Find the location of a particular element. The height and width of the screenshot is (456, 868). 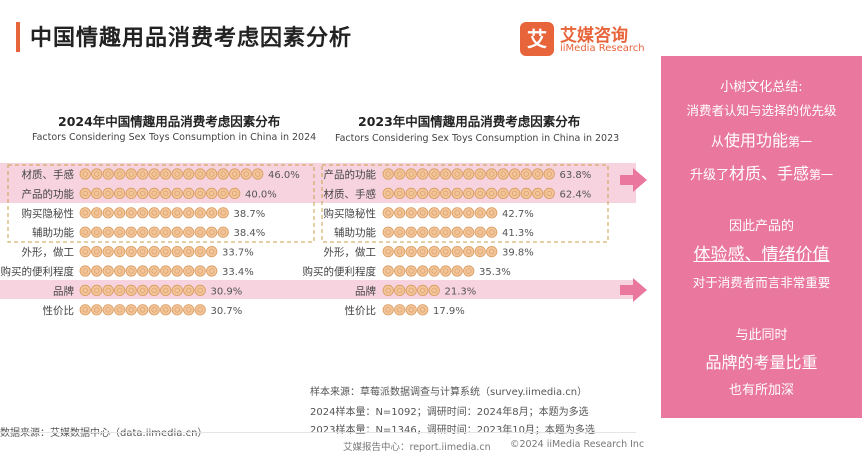

category-label: 产品的功能 is located at coordinates (48, 193).